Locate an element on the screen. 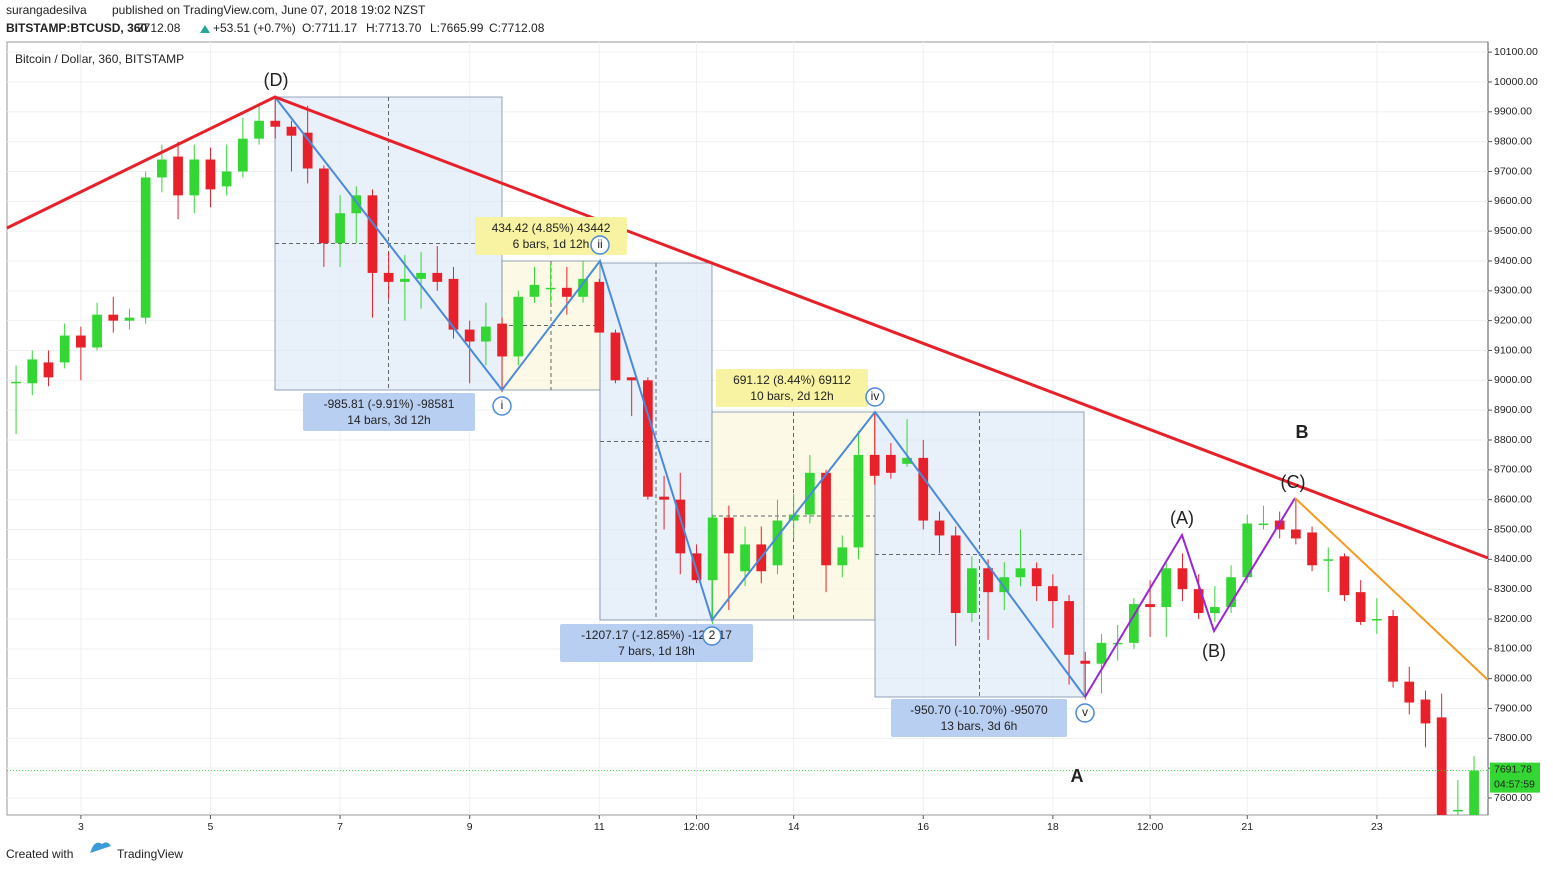  last: 7712.08 is located at coordinates (159, 28).